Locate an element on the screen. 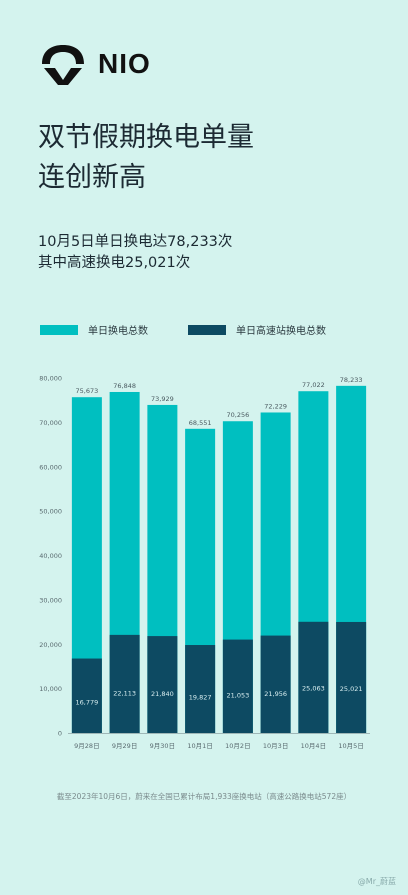 This screenshot has width=408, height=895. data-label-total: 76,848 is located at coordinates (124, 386).